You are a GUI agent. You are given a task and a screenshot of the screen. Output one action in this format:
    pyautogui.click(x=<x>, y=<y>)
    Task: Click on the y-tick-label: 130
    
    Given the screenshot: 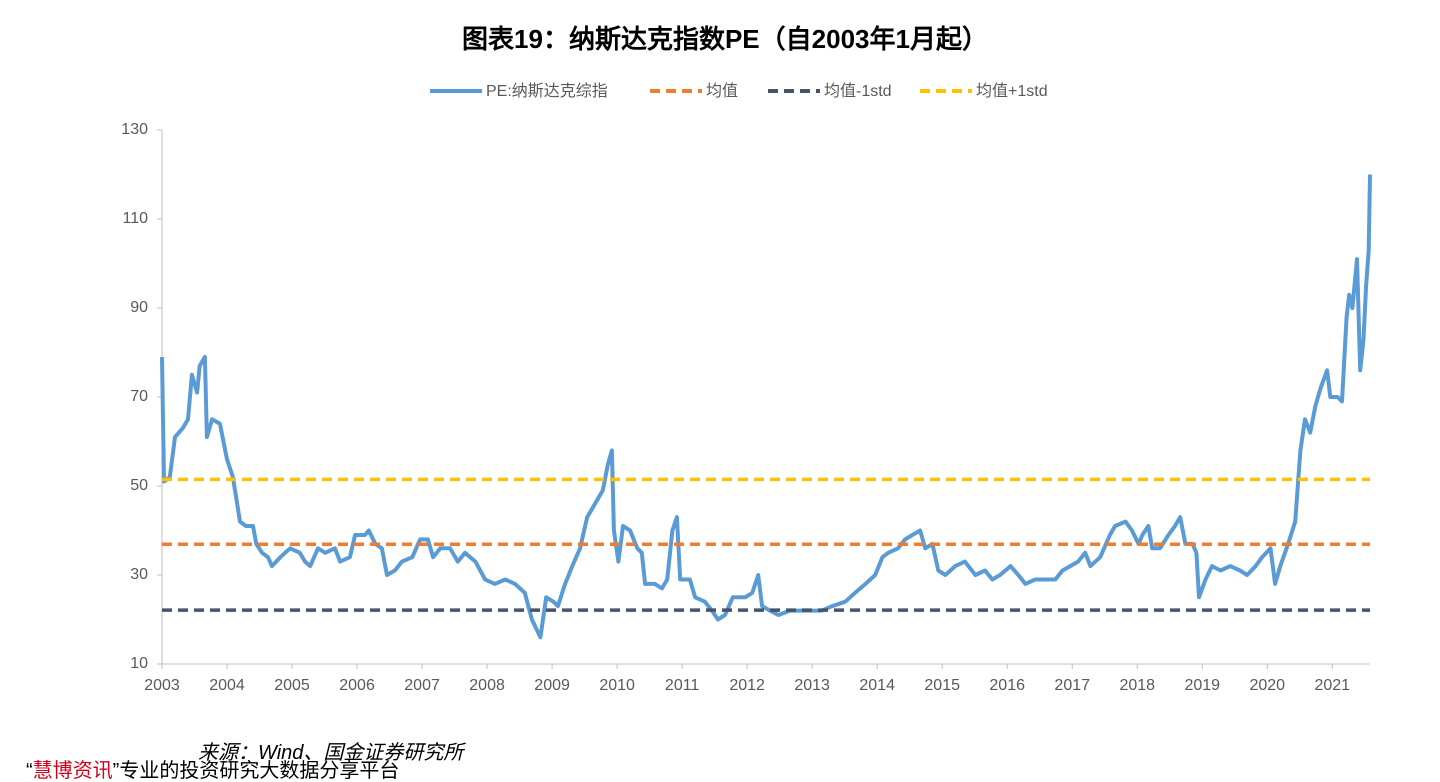 What is the action you would take?
    pyautogui.click(x=134, y=129)
    